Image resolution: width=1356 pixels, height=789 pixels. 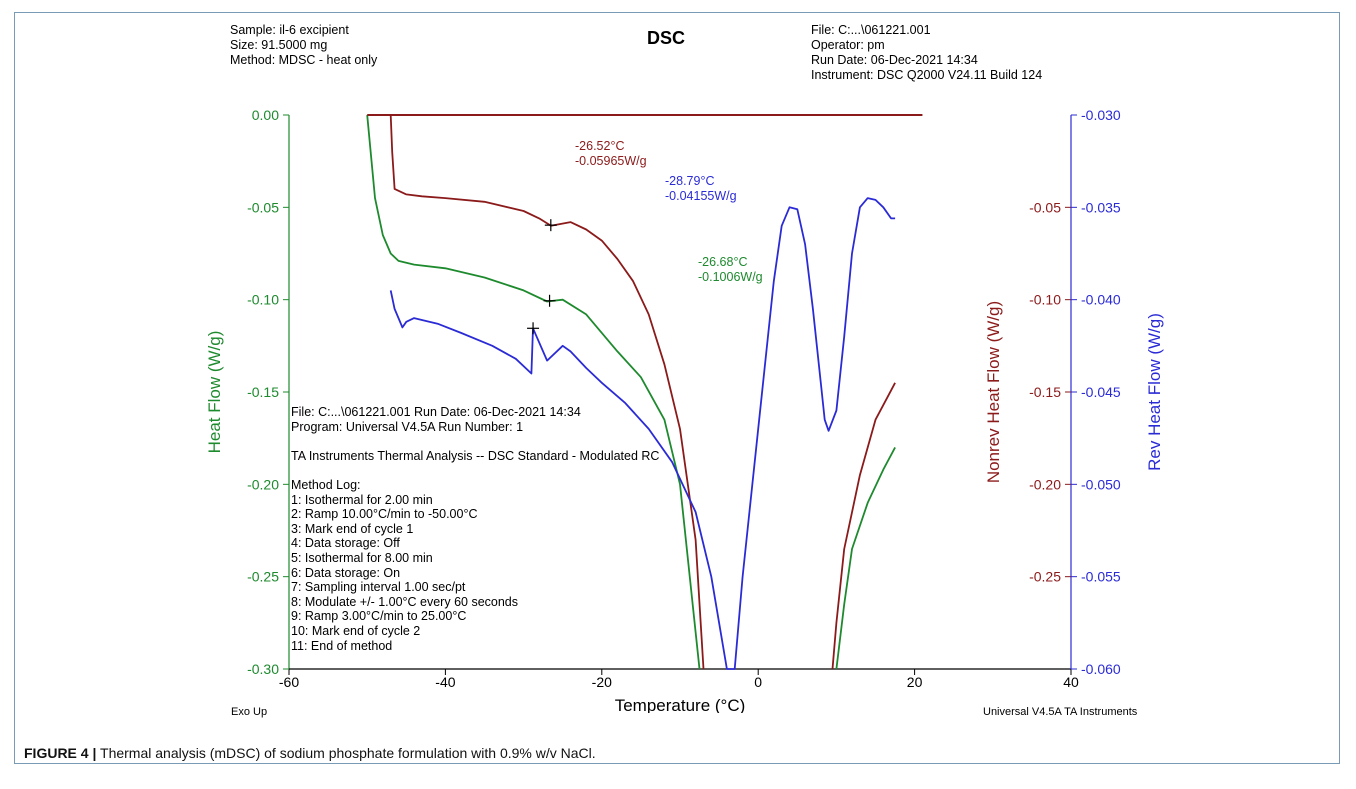 I want to click on x-axis-label: Temperature (°C), so click(x=680, y=704).